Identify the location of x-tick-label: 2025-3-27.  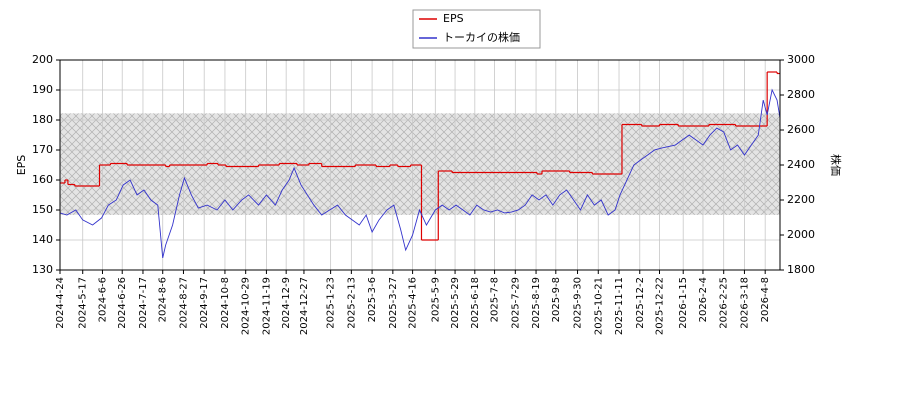
(393, 303).